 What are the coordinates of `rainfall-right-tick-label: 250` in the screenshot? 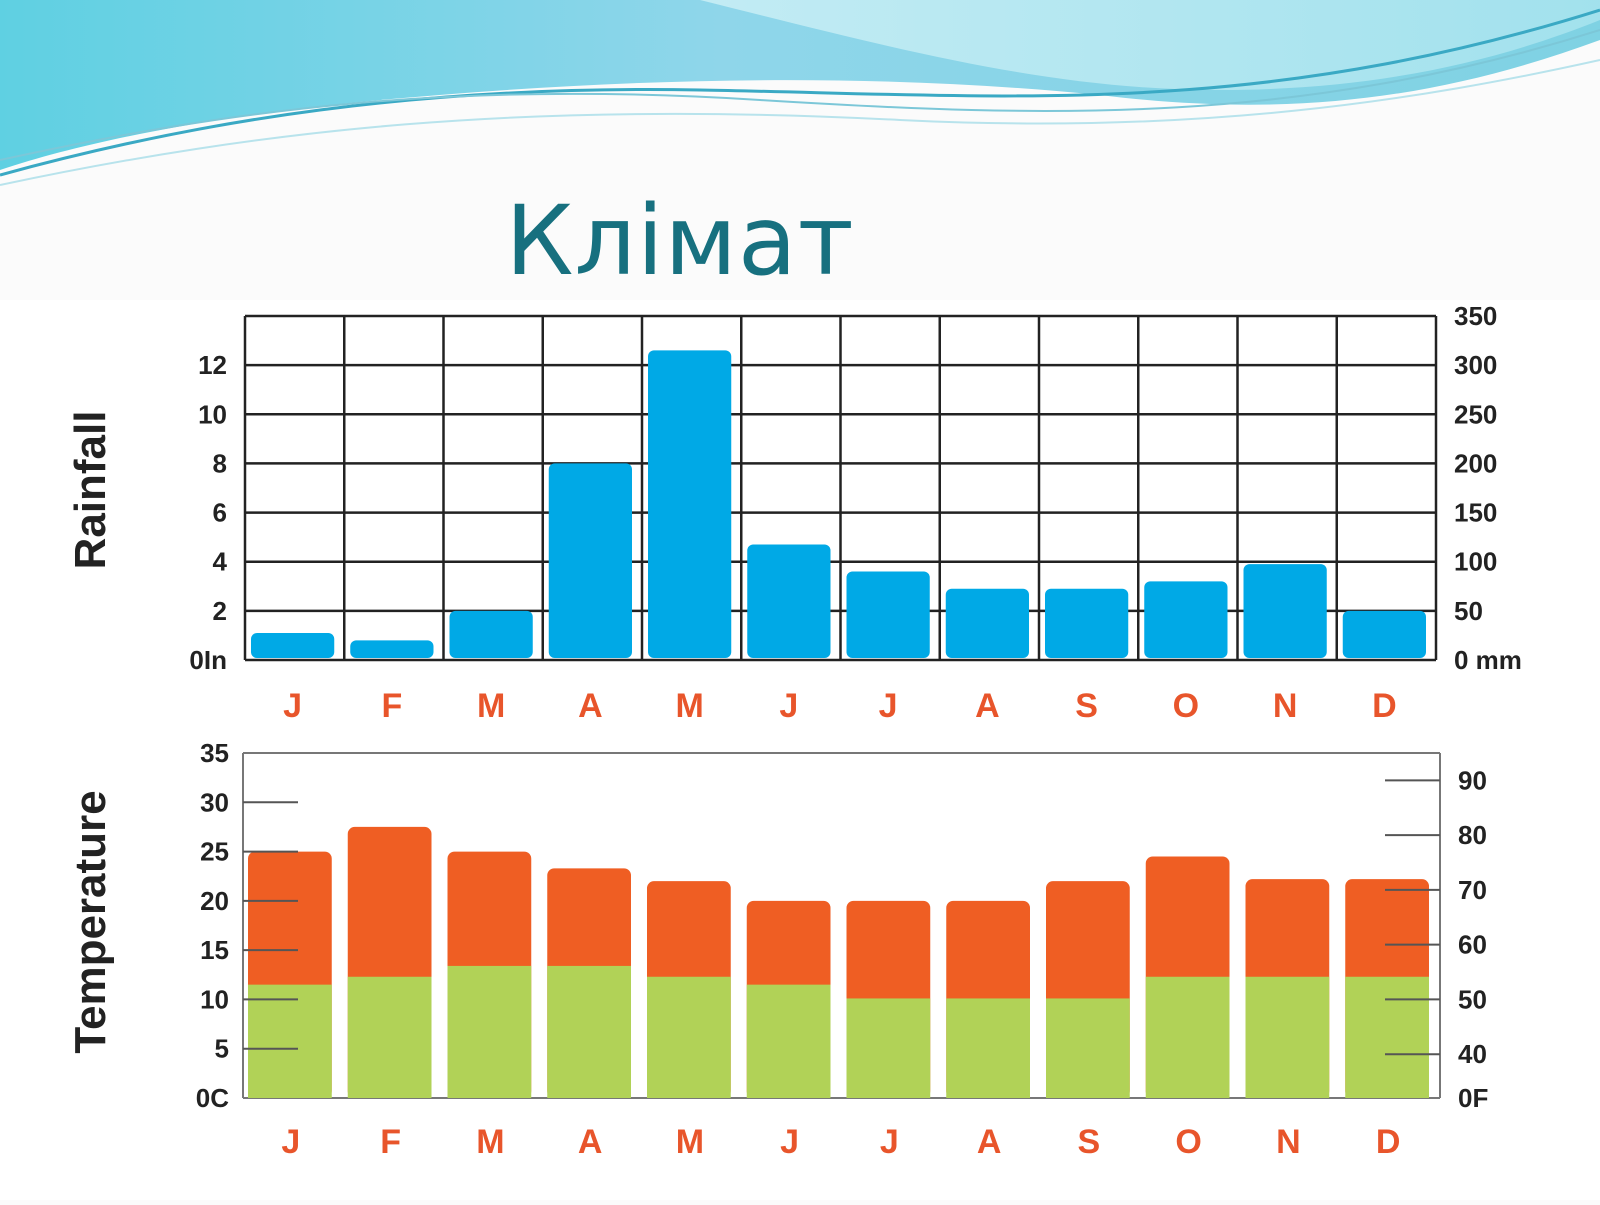 It's located at (1475, 414).